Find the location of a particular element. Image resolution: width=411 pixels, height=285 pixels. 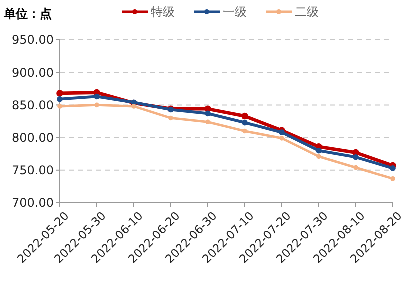

y-tick-label: 850.00 is located at coordinates (33, 105).